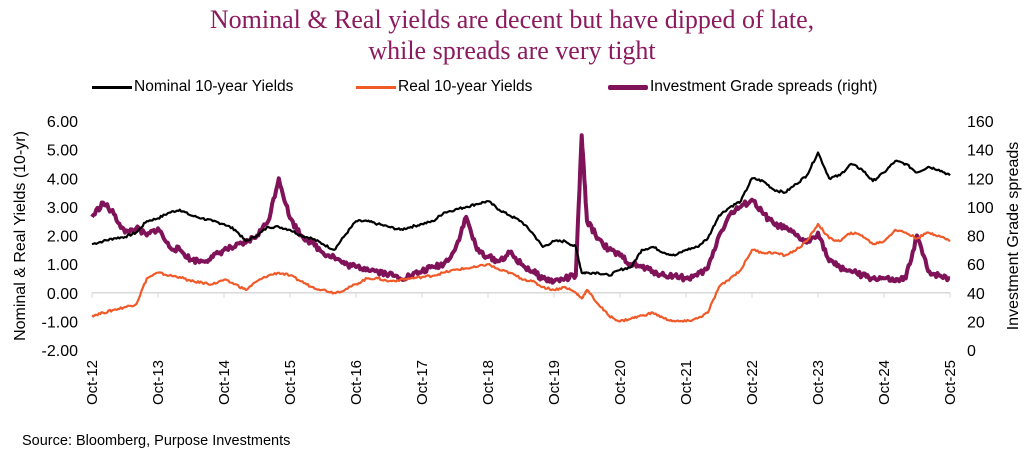  Describe the element at coordinates (752, 382) in the screenshot. I see `x-tick-label: Oct-22` at that location.